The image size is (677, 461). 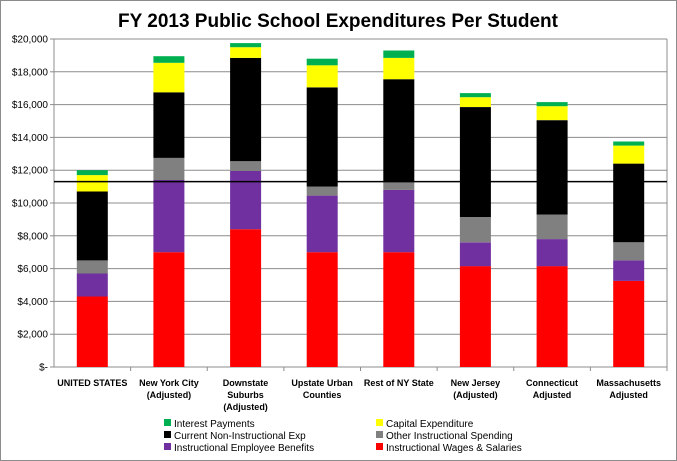 What do you see at coordinates (476, 389) in the screenshot?
I see `x-tick-label: New Jersey (Adjusted)` at bounding box center [476, 389].